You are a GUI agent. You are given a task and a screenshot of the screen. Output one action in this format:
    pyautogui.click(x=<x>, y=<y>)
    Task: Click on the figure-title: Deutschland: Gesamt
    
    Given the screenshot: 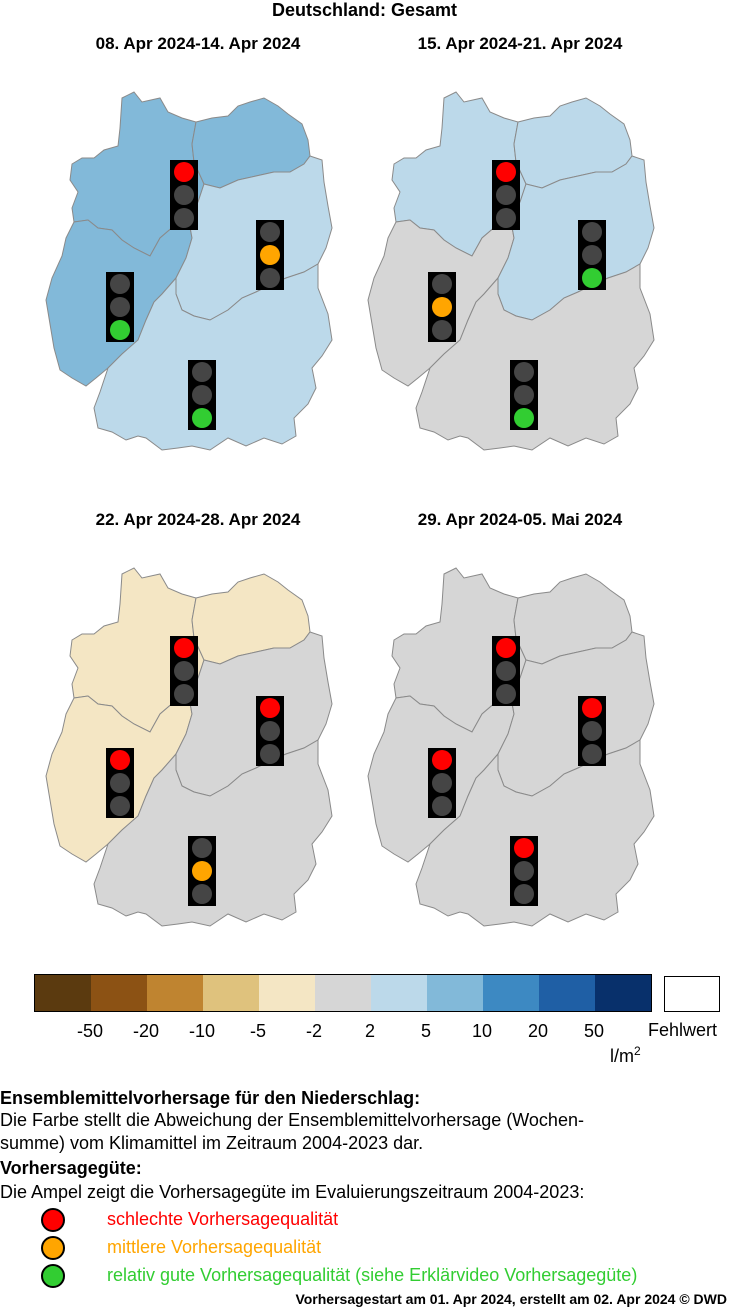 What is the action you would take?
    pyautogui.click(x=364, y=10)
    